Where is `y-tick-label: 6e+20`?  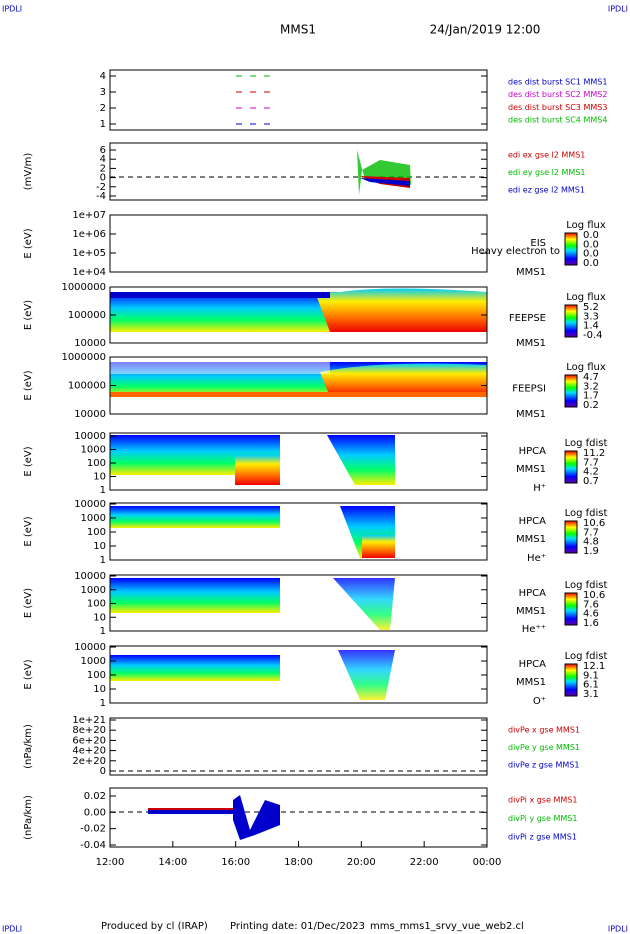 y-tick-label: 6e+20 is located at coordinates (89, 740).